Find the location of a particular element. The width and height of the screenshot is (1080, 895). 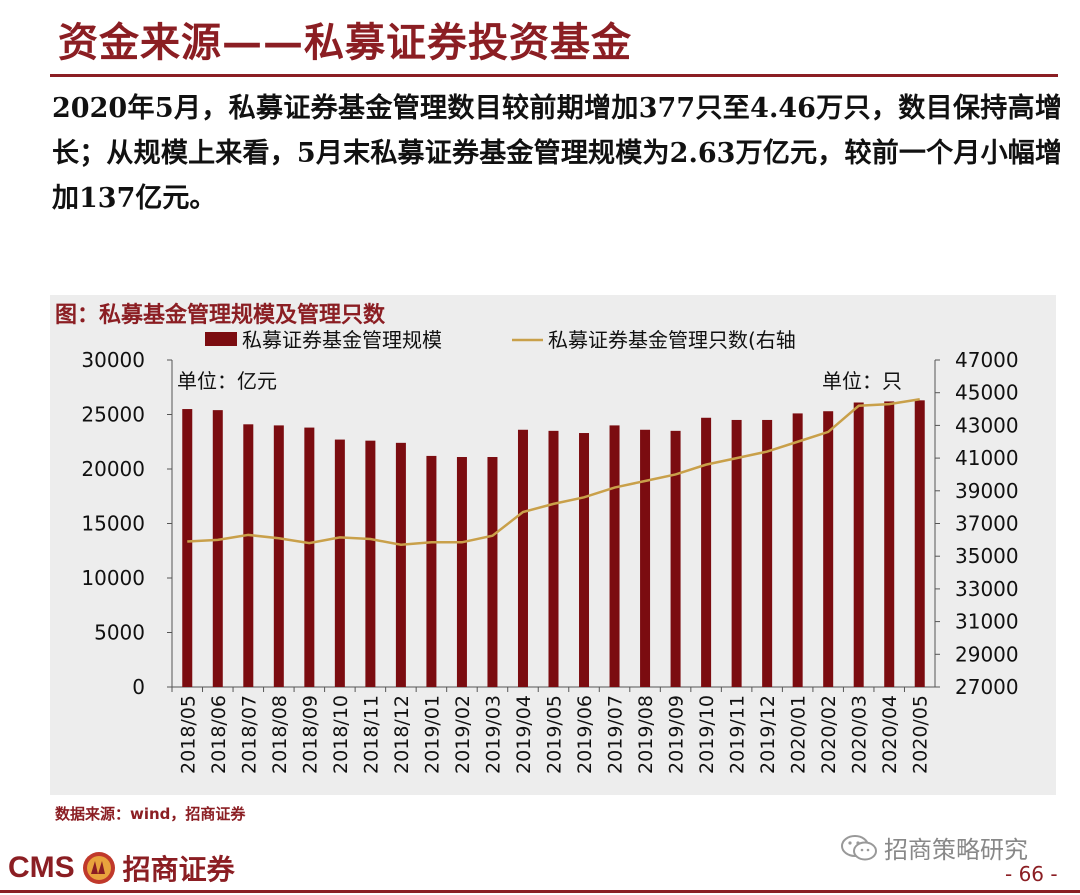

title-divider is located at coordinates (554, 75).